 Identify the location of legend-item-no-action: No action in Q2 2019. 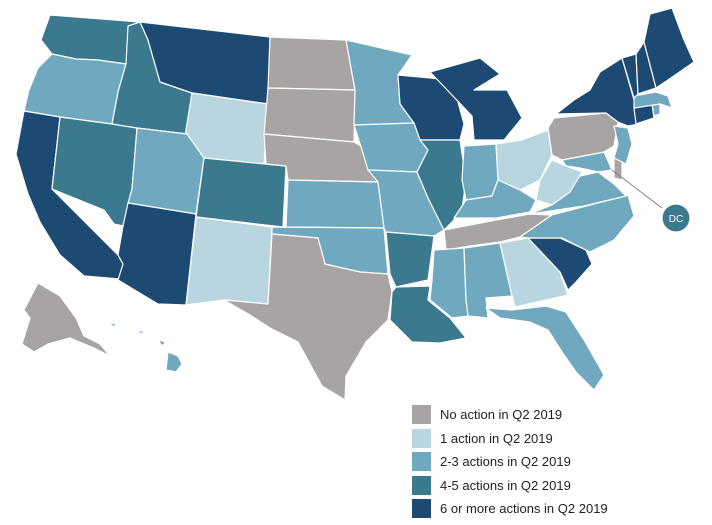
(560, 415).